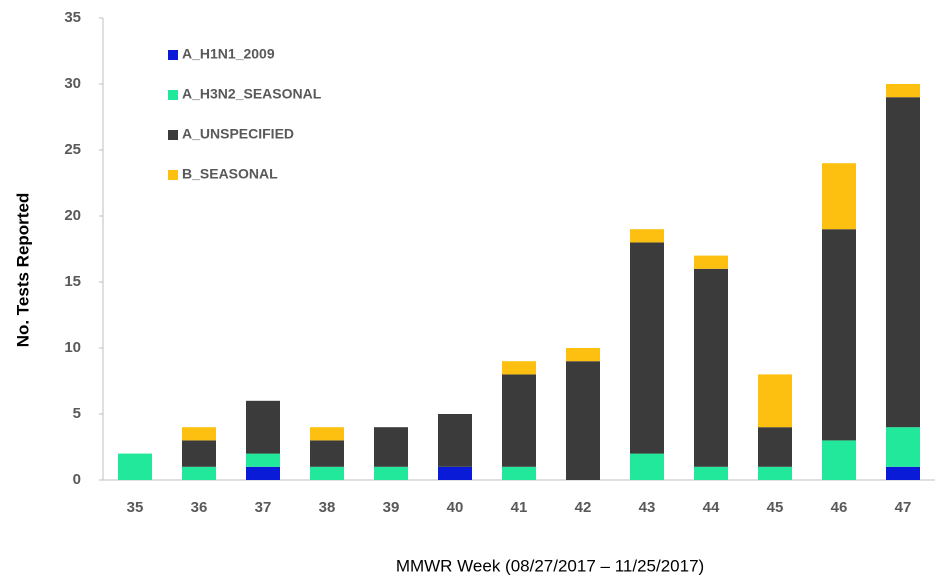 The image size is (935, 580). I want to click on x-tick-label: 40, so click(455, 507).